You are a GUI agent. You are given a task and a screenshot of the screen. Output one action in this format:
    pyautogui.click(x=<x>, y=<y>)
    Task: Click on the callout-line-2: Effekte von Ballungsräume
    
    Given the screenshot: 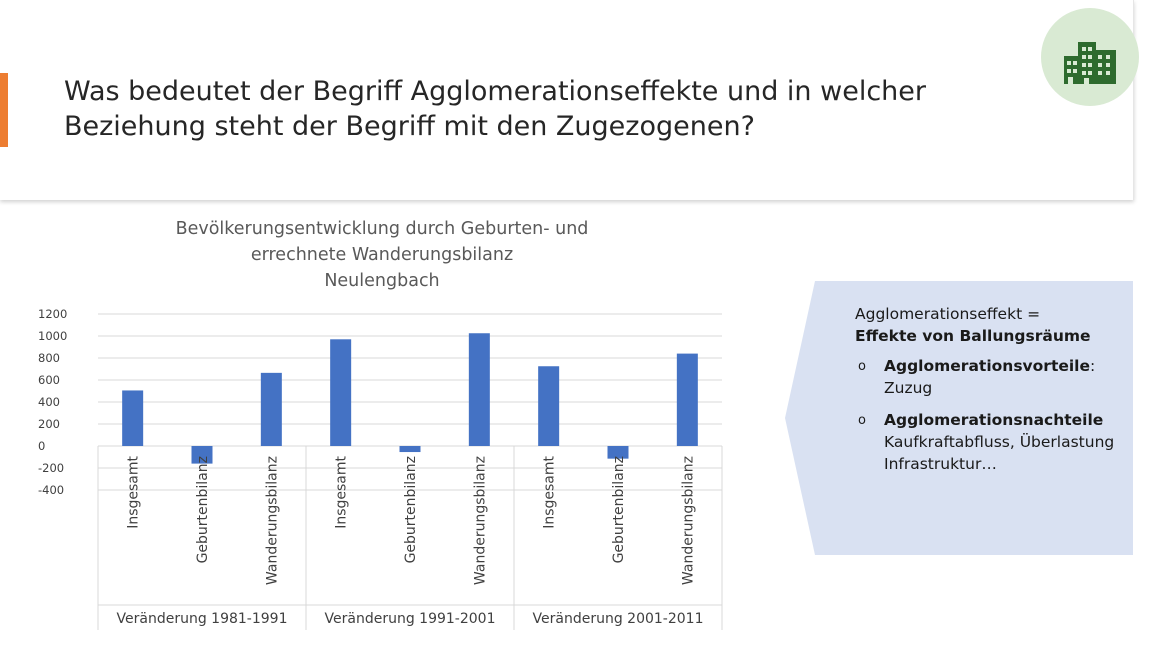 What is the action you would take?
    pyautogui.click(x=973, y=336)
    